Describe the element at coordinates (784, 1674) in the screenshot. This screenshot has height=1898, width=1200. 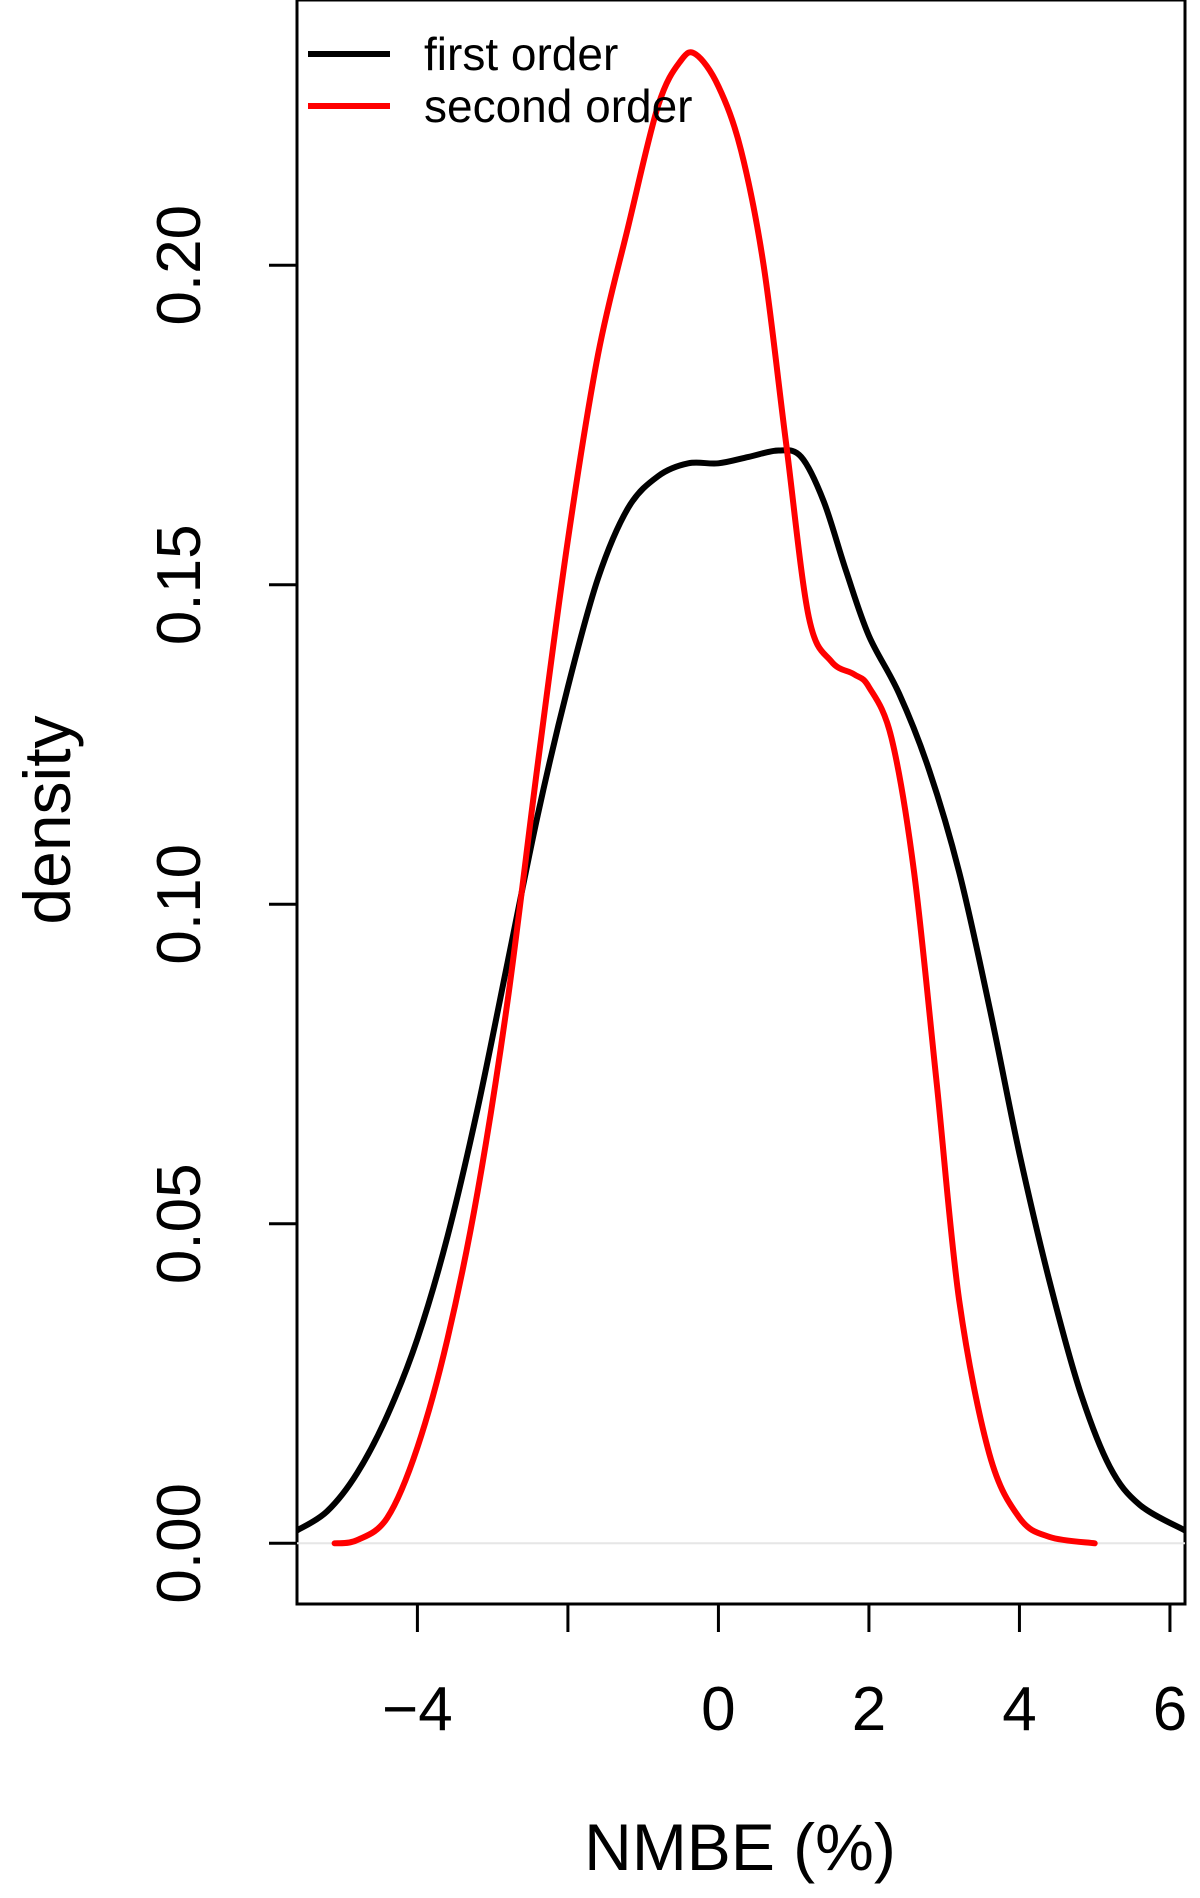
I see `x-axis: −4 0 2 4 6` at that location.